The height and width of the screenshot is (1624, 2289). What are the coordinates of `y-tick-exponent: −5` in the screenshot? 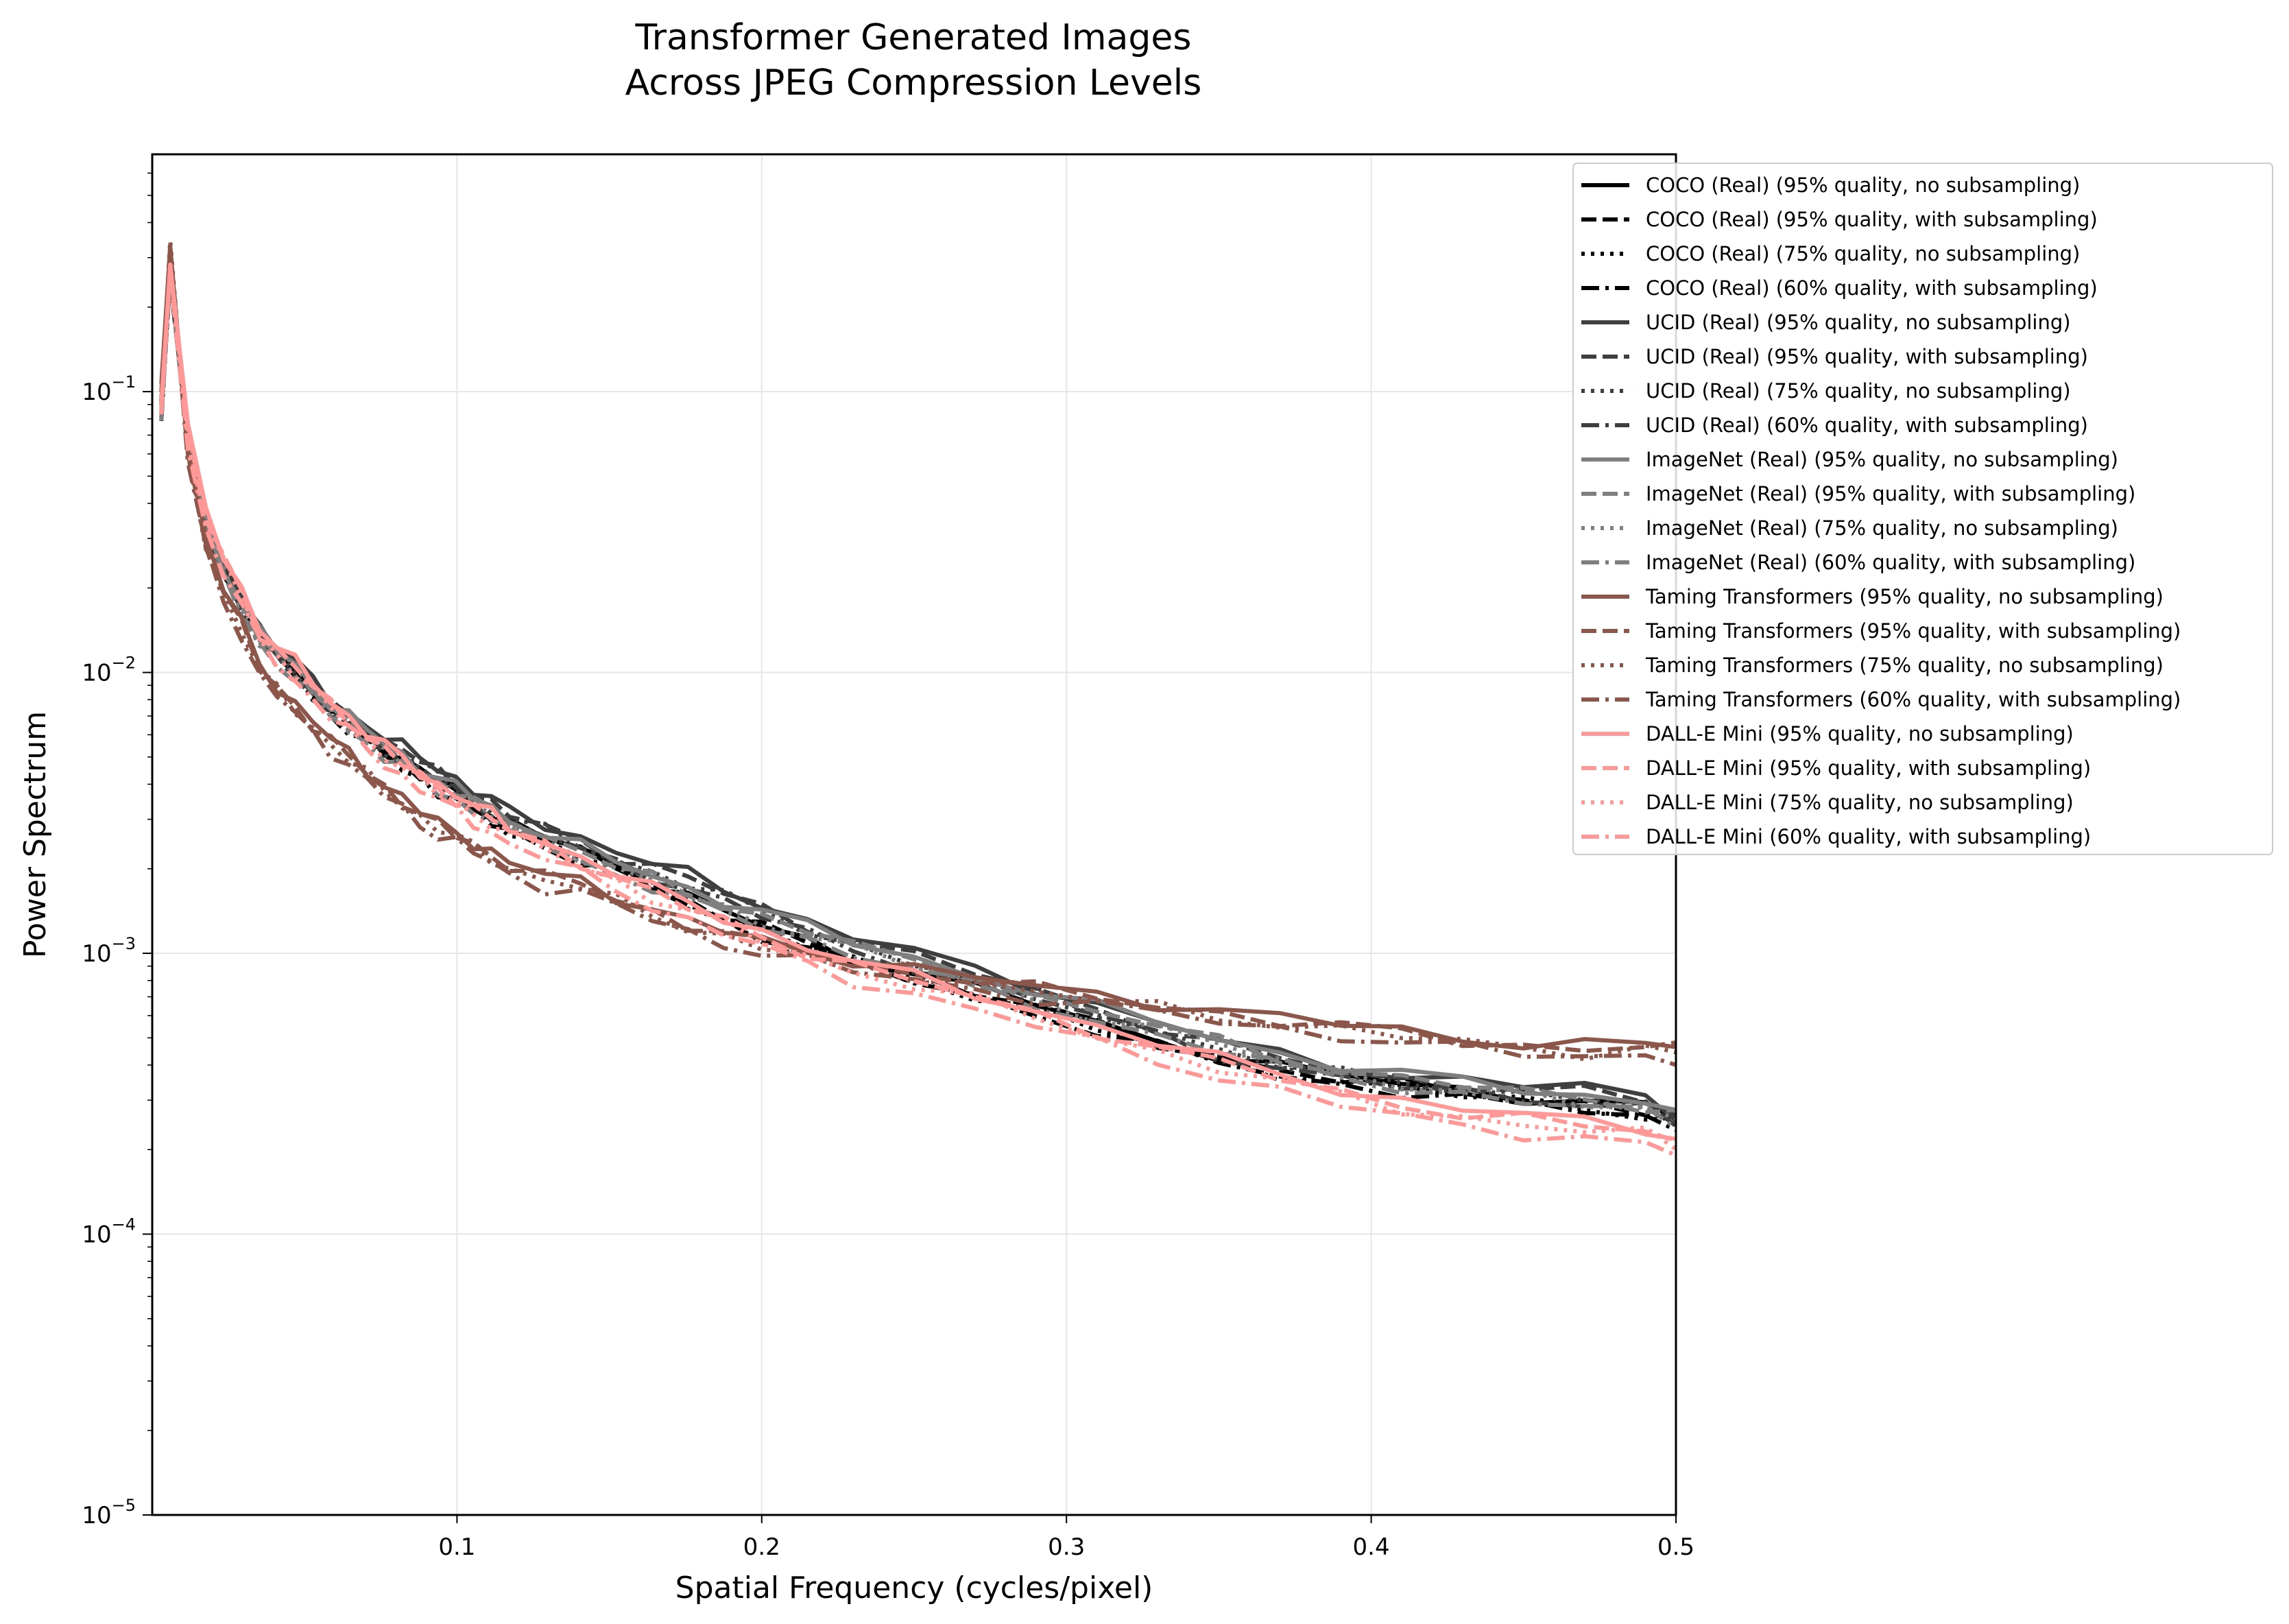 It's located at (124, 1506).